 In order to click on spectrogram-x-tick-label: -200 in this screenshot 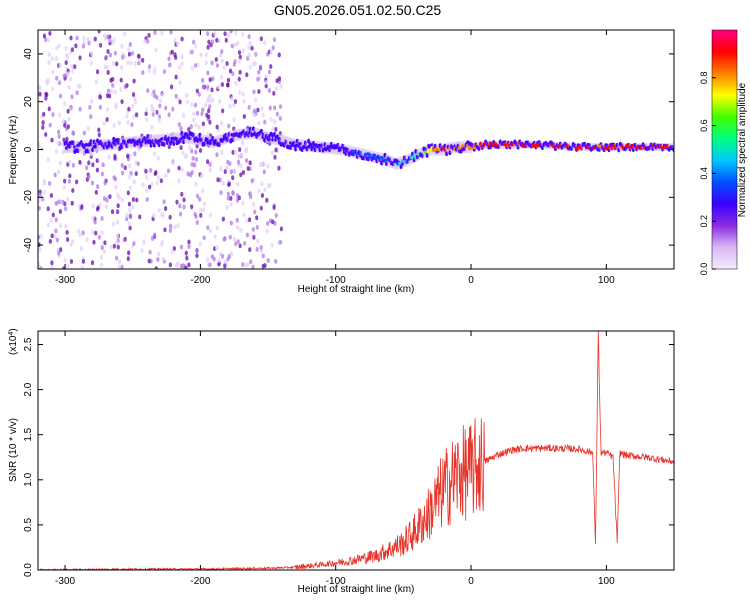, I will do `click(200, 280)`.